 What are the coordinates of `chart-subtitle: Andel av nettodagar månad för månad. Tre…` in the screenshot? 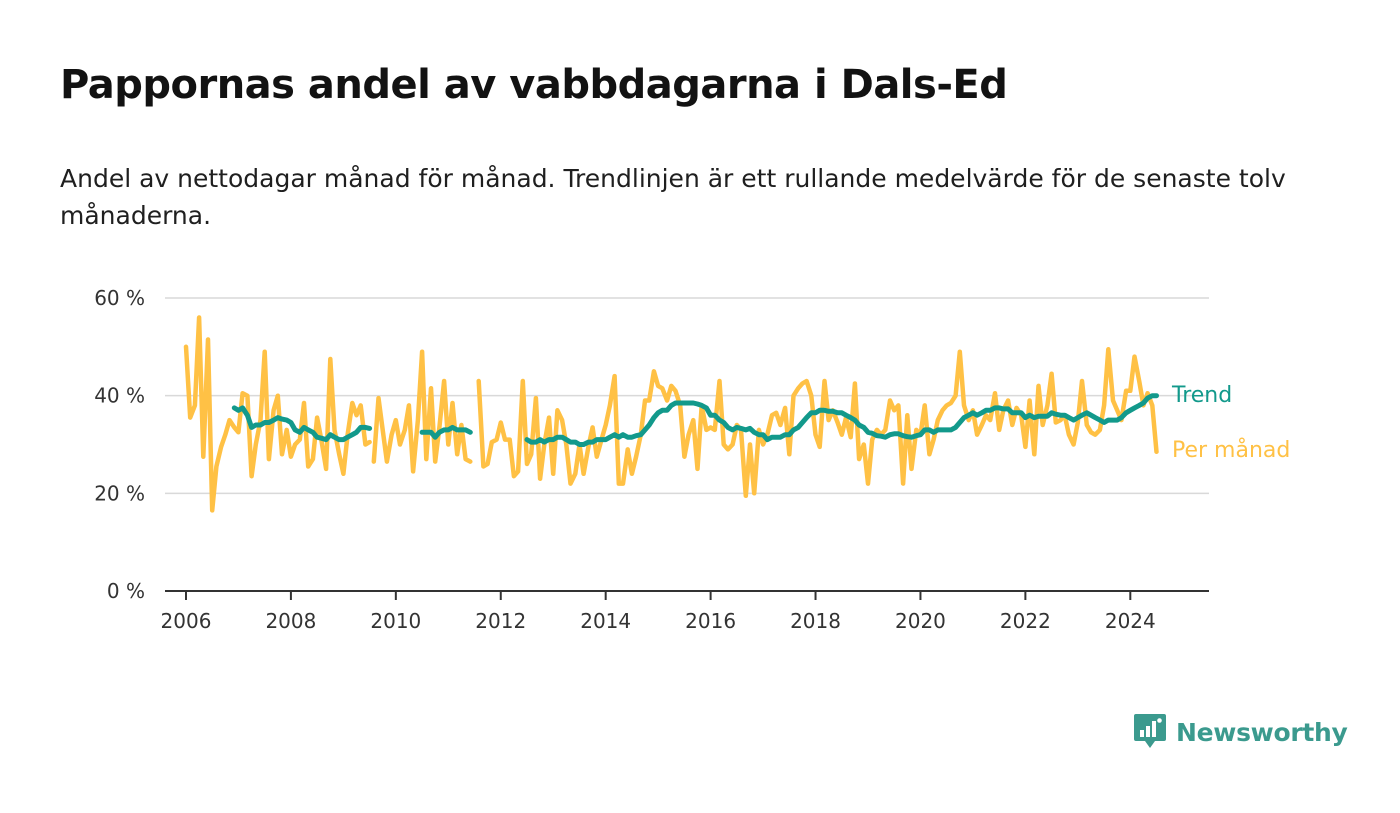 It's located at (673, 197).